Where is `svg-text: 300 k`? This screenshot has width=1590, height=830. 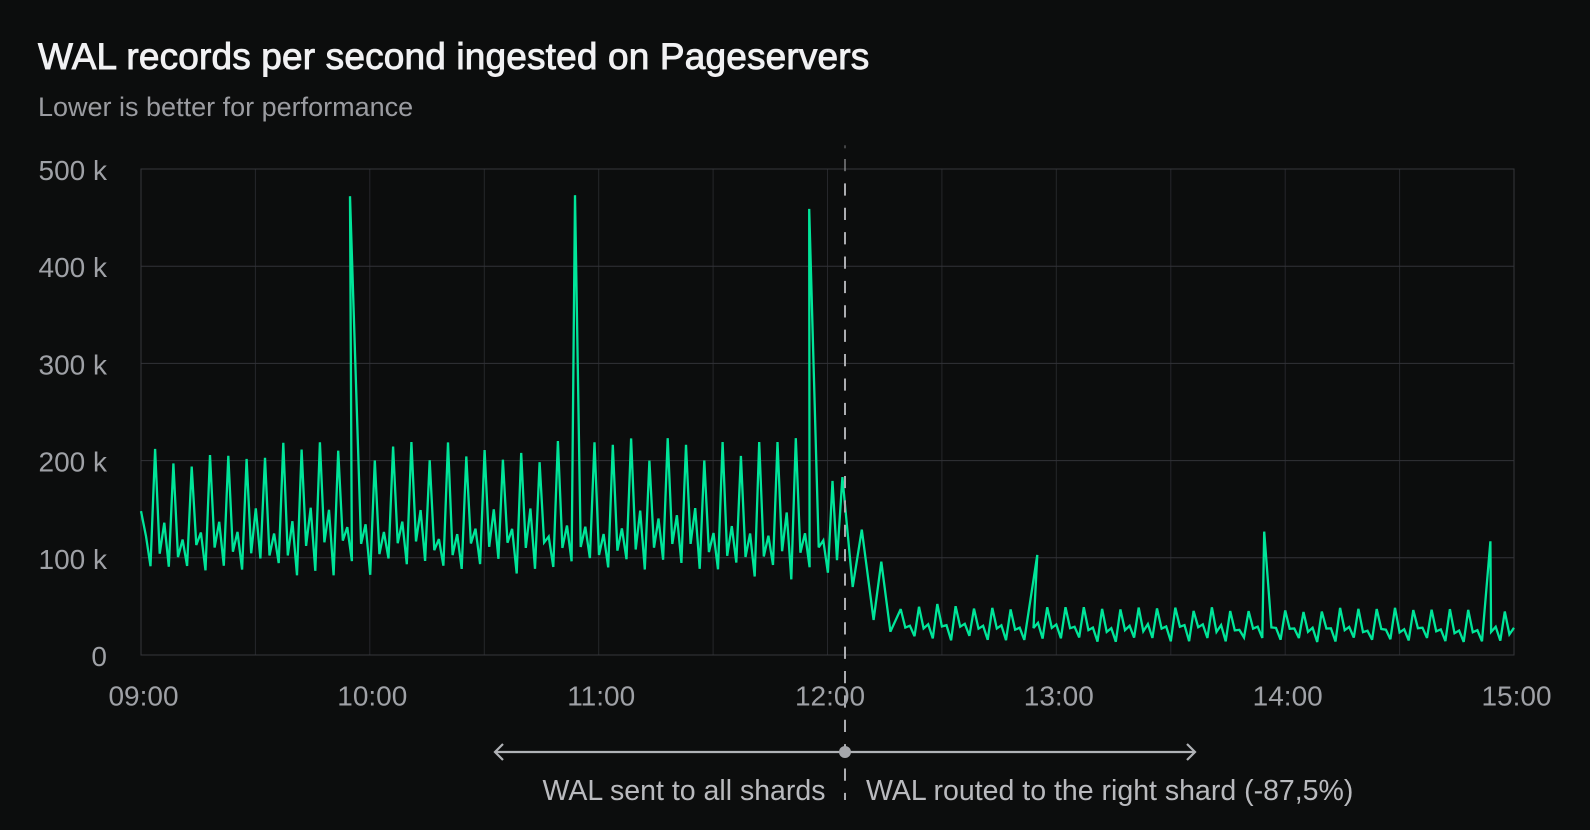
svg-text: 300 k is located at coordinates (73, 364).